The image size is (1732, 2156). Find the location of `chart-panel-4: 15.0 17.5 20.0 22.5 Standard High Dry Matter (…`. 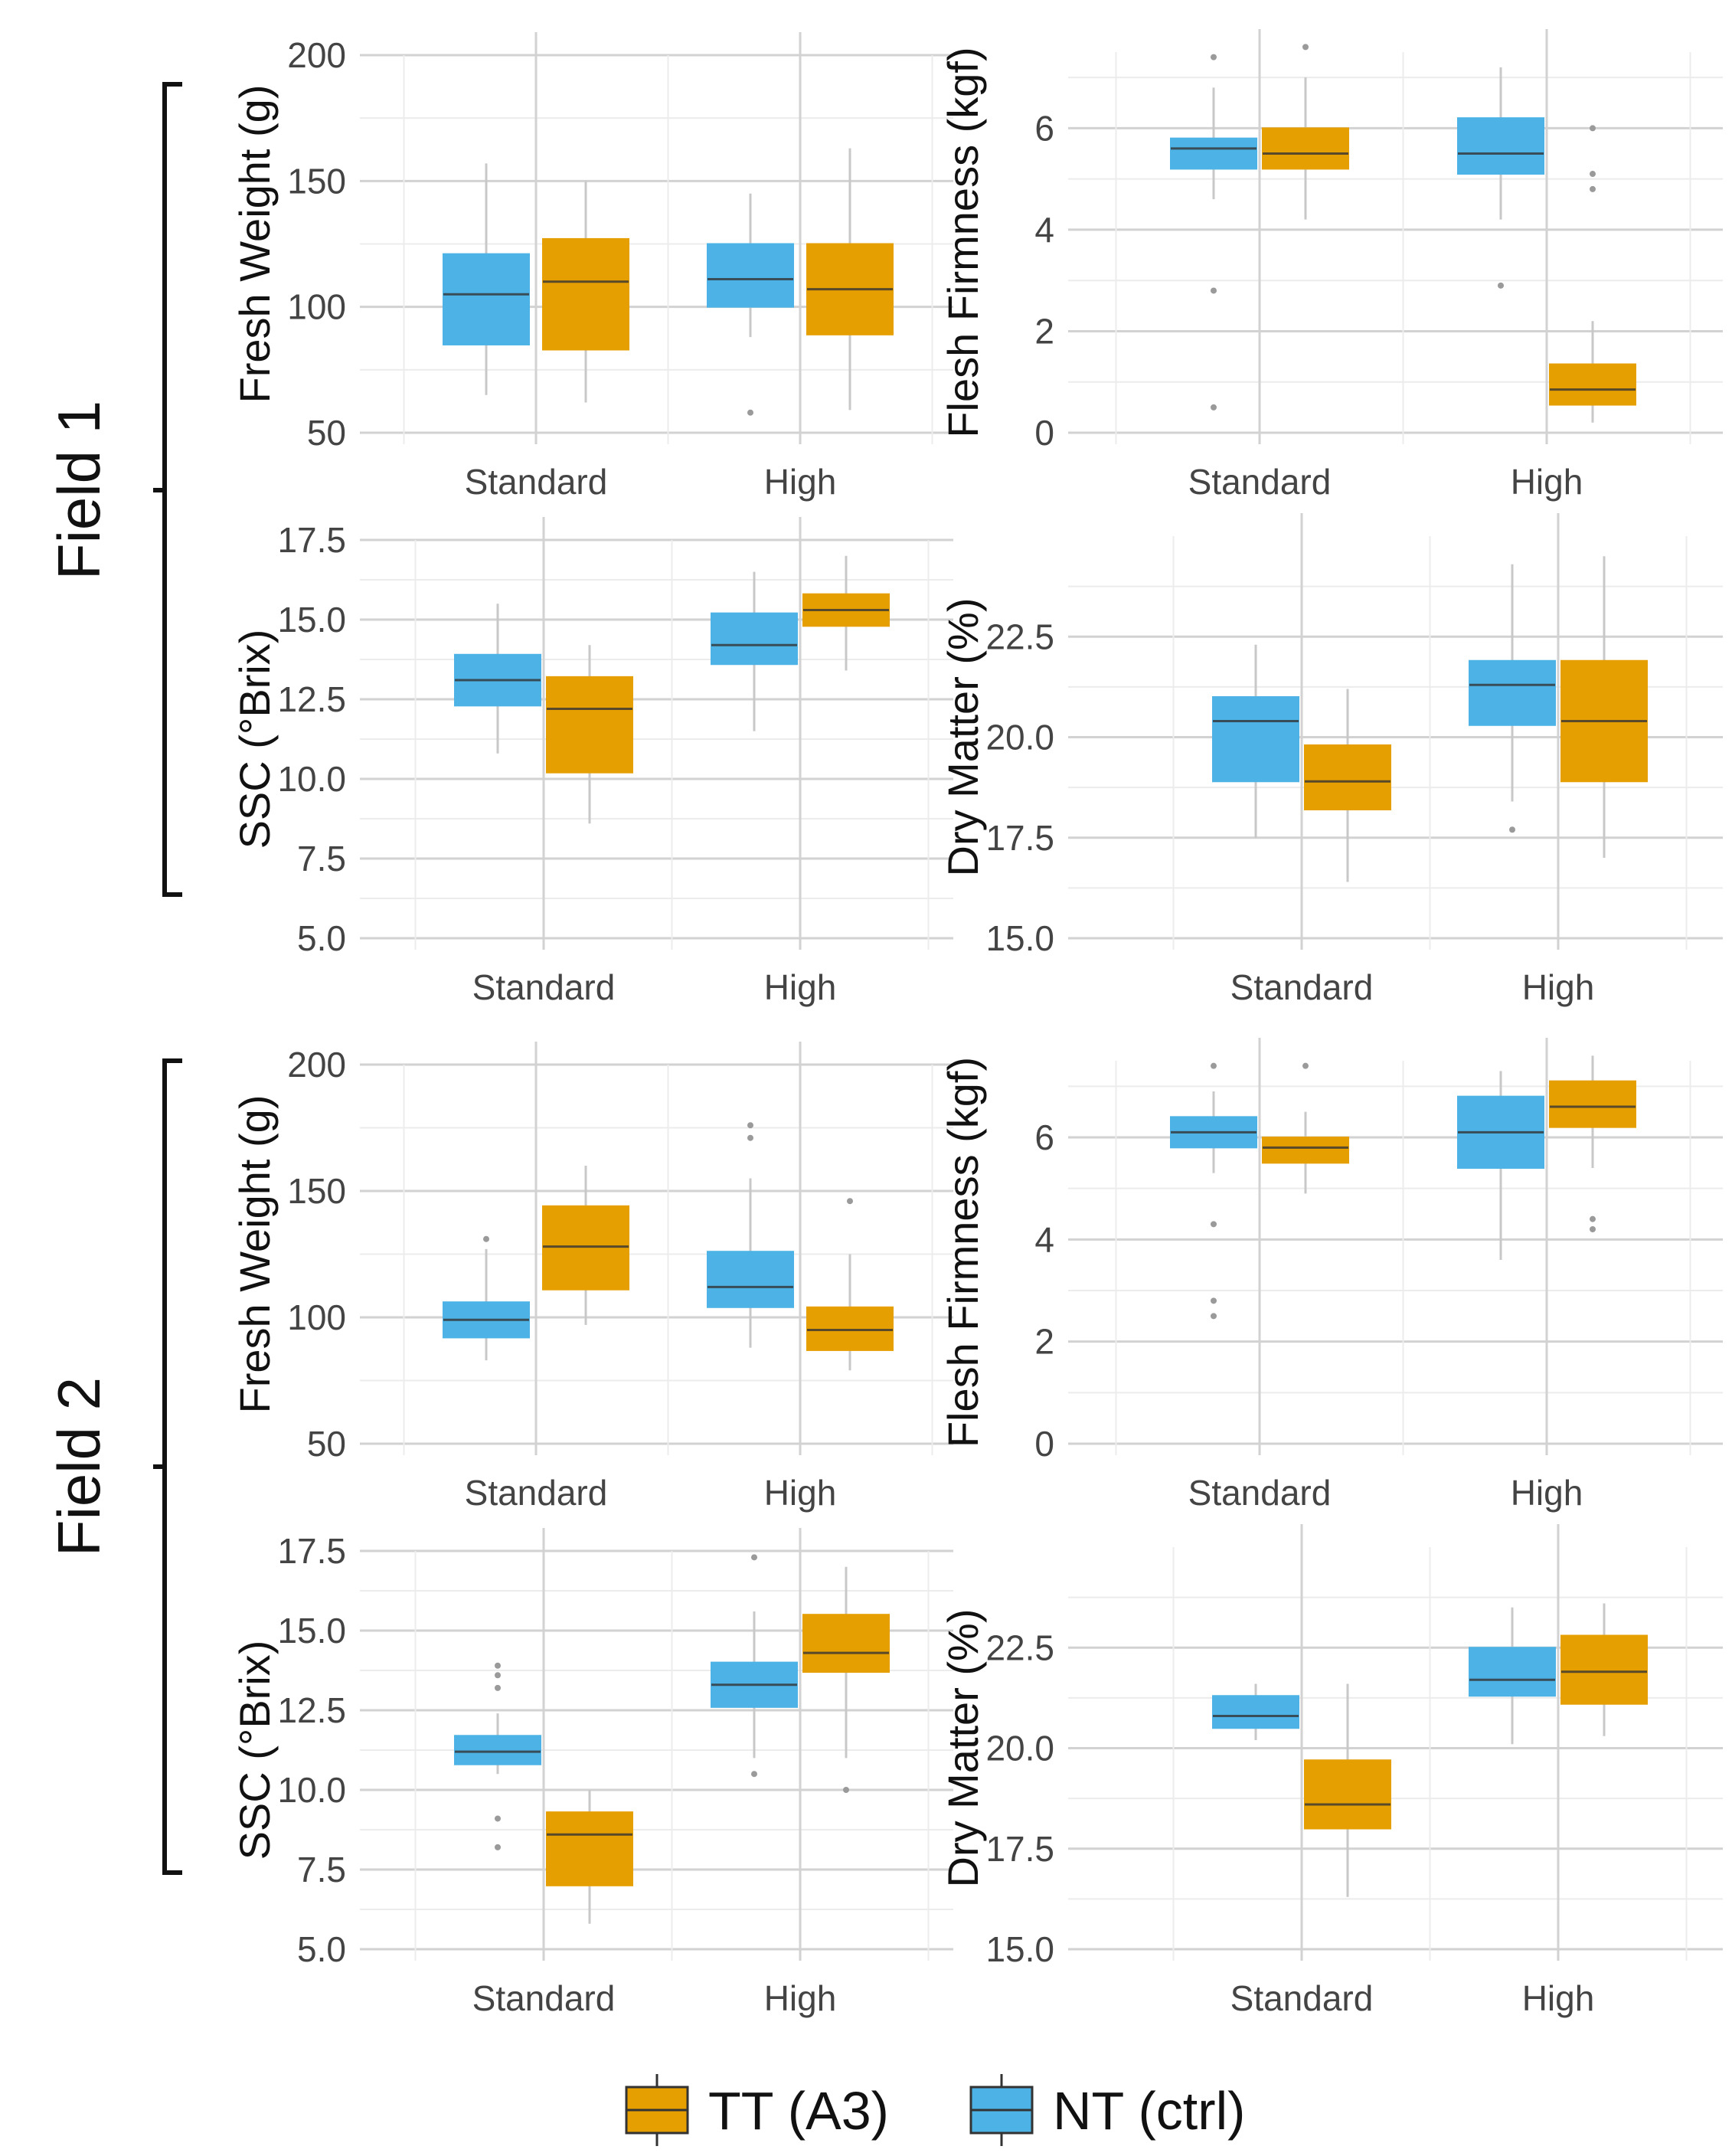

chart-panel-4: 15.0 17.5 20.0 22.5 Standard High Dry Matter (… is located at coordinates (1331, 760).